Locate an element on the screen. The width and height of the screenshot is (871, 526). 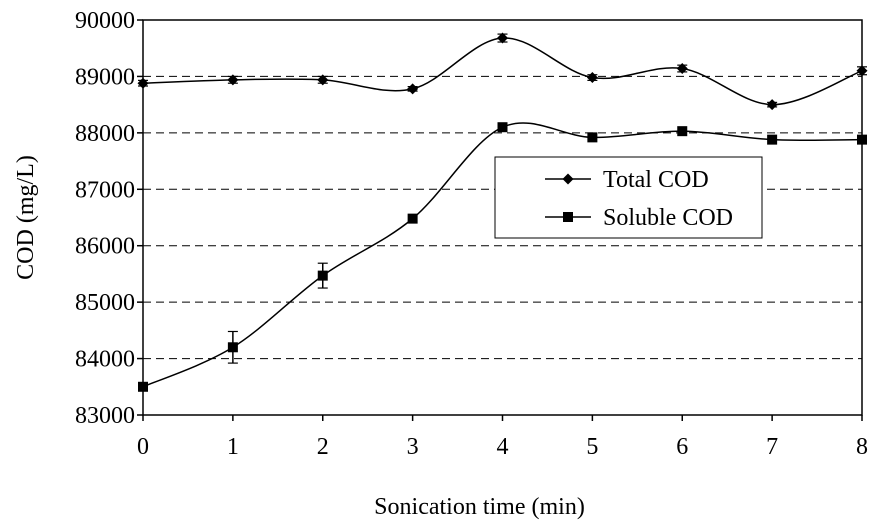
y-tick-label-89000: 89000 is located at coordinates (105, 77).